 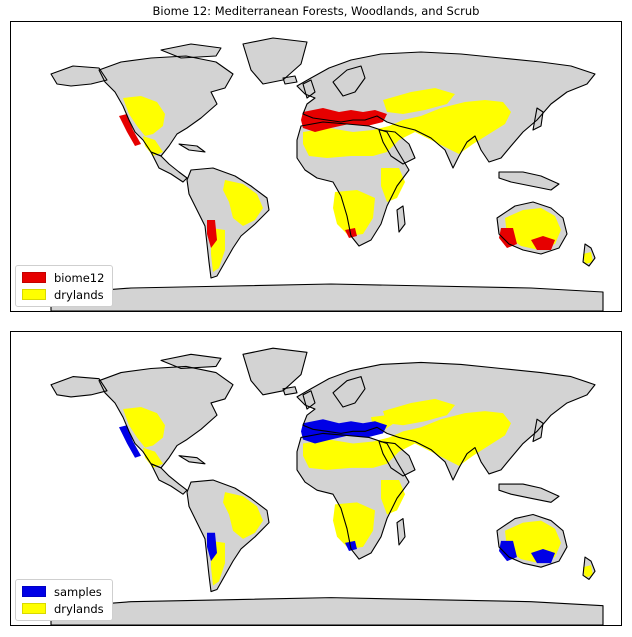 What do you see at coordinates (393, 497) in the screenshot?
I see `dryland-east-africa` at bounding box center [393, 497].